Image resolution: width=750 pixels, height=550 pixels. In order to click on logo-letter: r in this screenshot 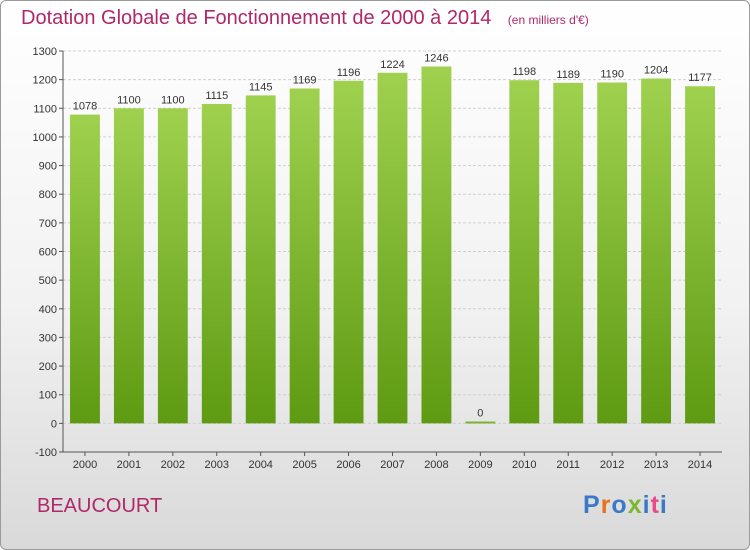, I will do `click(606, 505)`.